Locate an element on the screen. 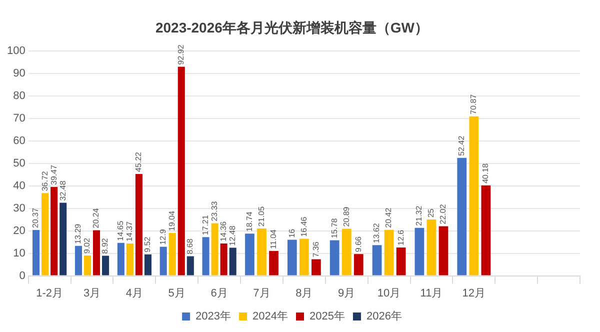 The width and height of the screenshot is (600, 332). data-label: 70.87 is located at coordinates (473, 104).